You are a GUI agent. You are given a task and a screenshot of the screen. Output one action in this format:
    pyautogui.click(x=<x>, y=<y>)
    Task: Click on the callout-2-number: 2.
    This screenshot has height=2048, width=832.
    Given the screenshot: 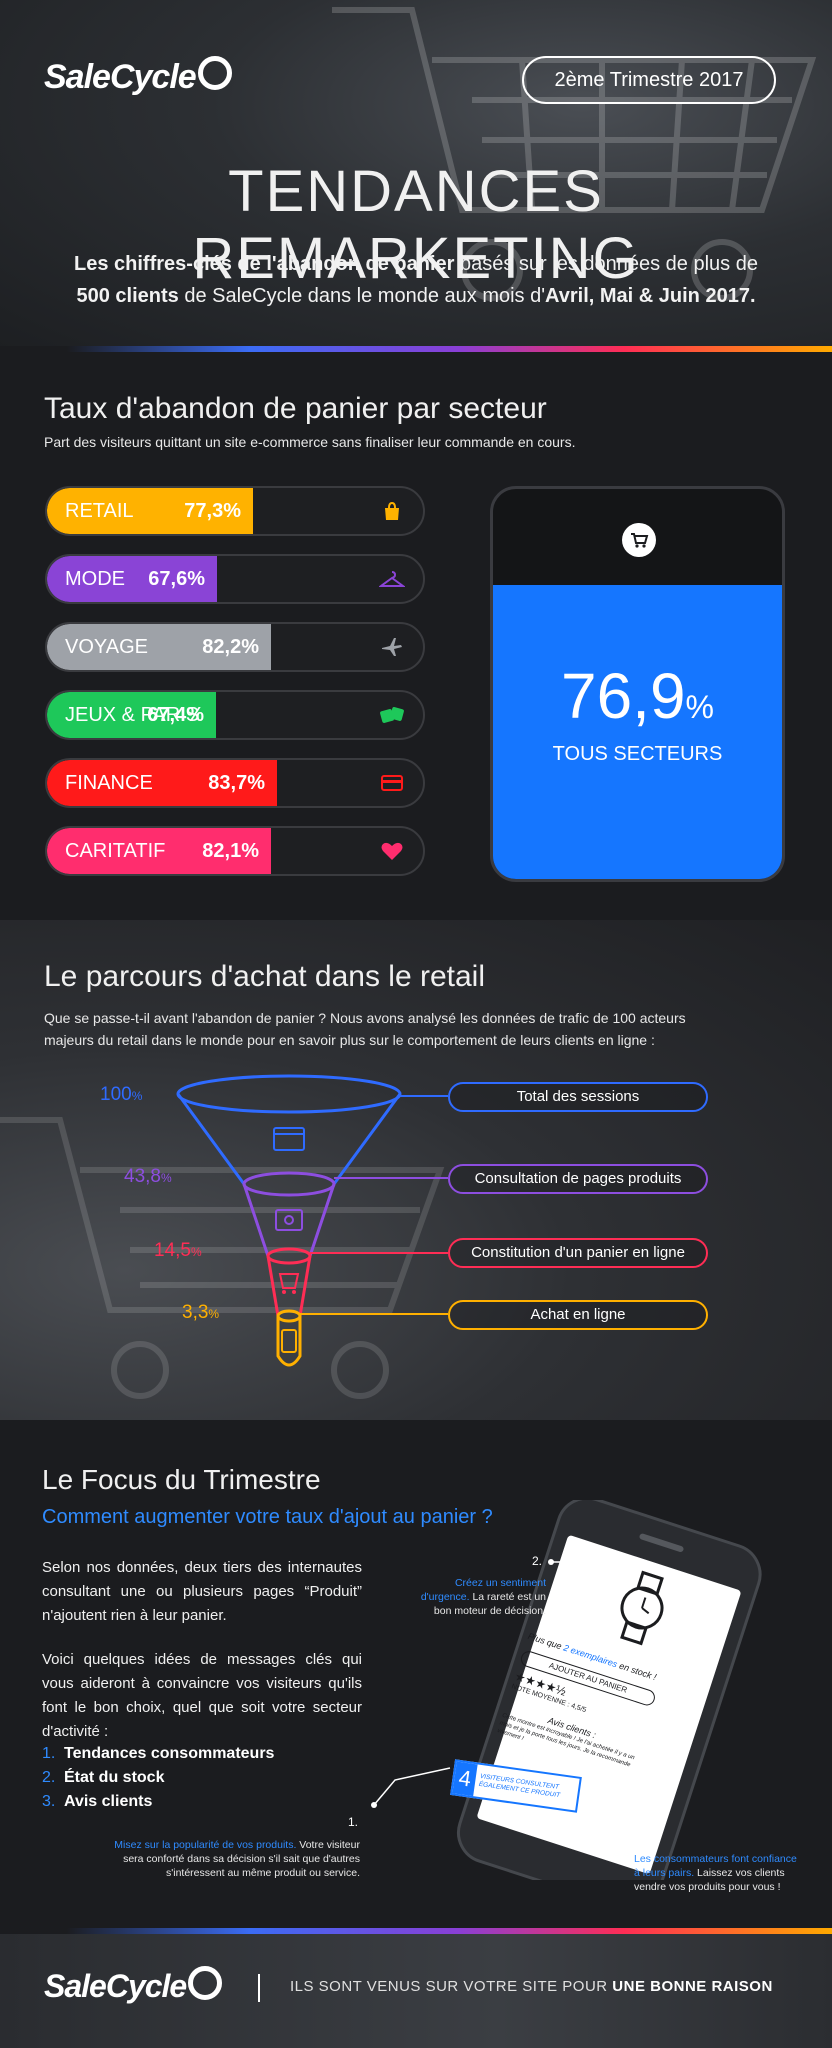 What is the action you would take?
    pyautogui.click(x=537, y=1561)
    